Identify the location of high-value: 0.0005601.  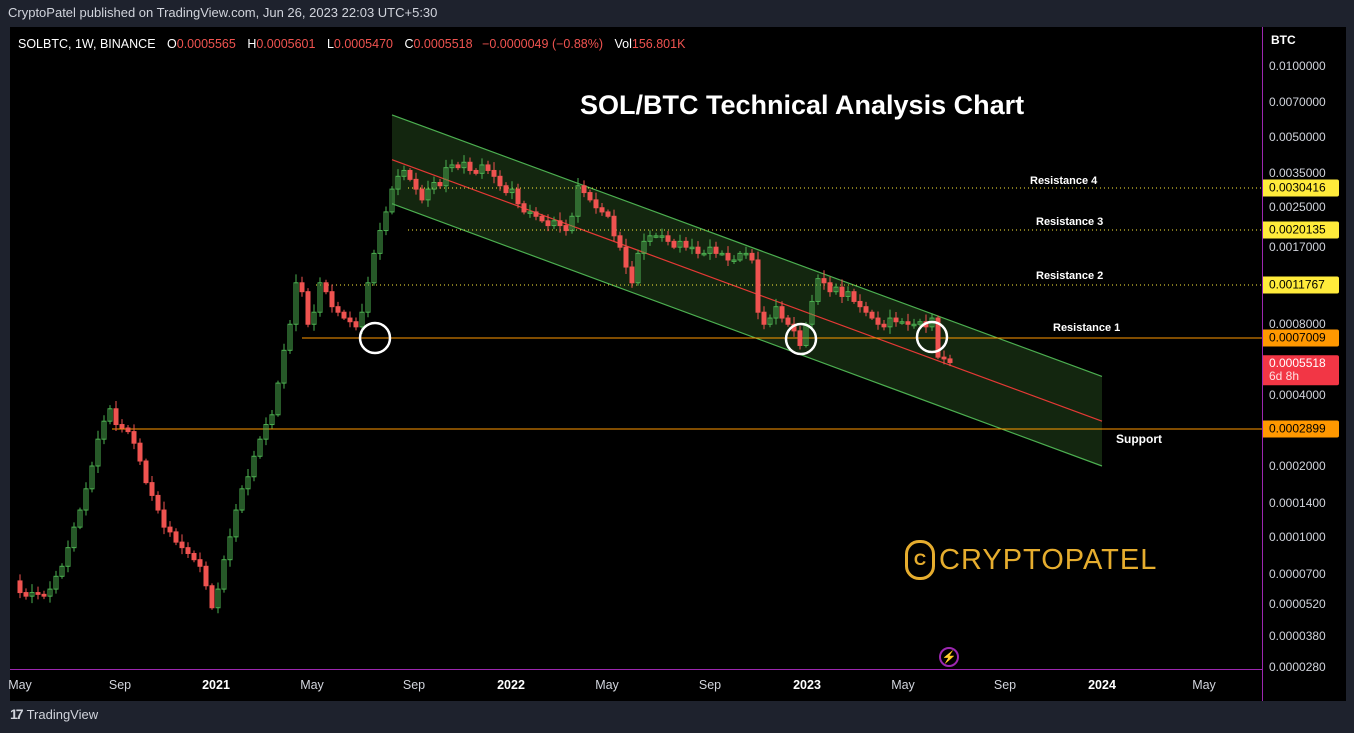
(286, 44).